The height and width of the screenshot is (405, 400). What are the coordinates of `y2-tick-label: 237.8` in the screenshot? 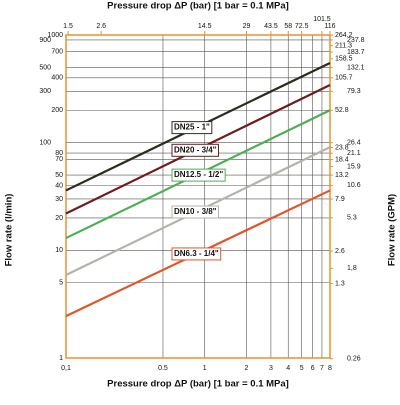 It's located at (356, 40).